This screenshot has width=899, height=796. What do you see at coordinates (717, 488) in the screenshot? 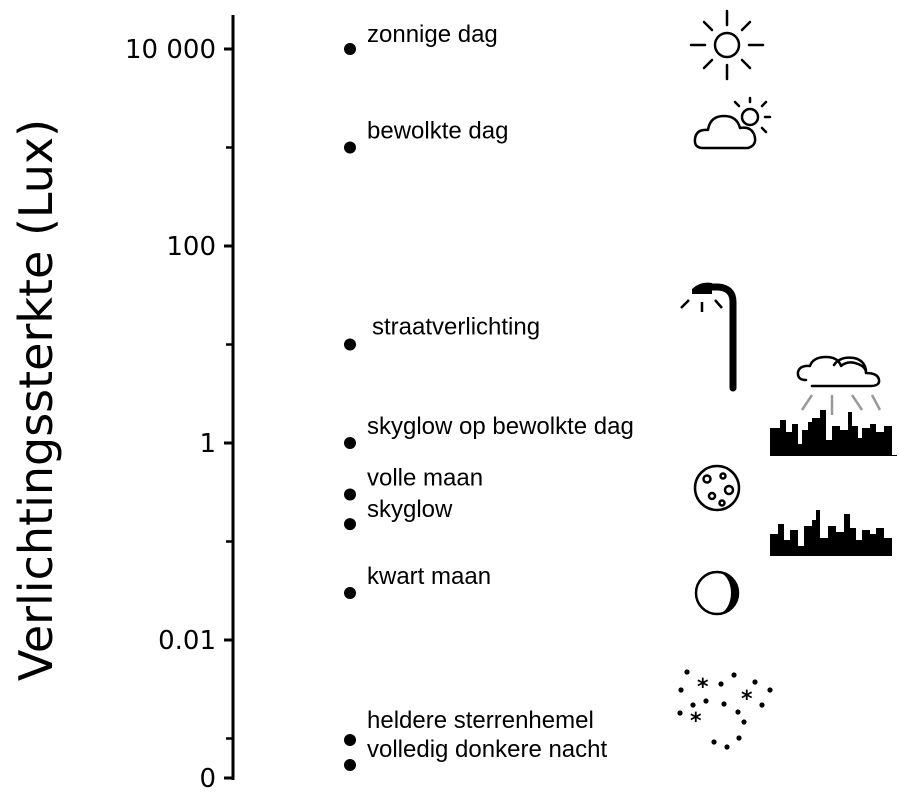
I see `full-moon-icon` at bounding box center [717, 488].